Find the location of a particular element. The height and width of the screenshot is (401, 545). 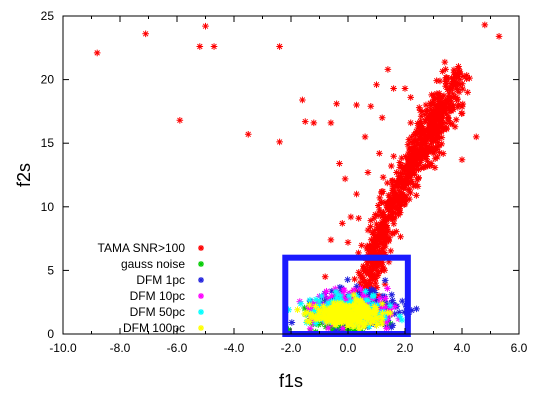

gauss-noise-point is located at coordinates (332, 328).